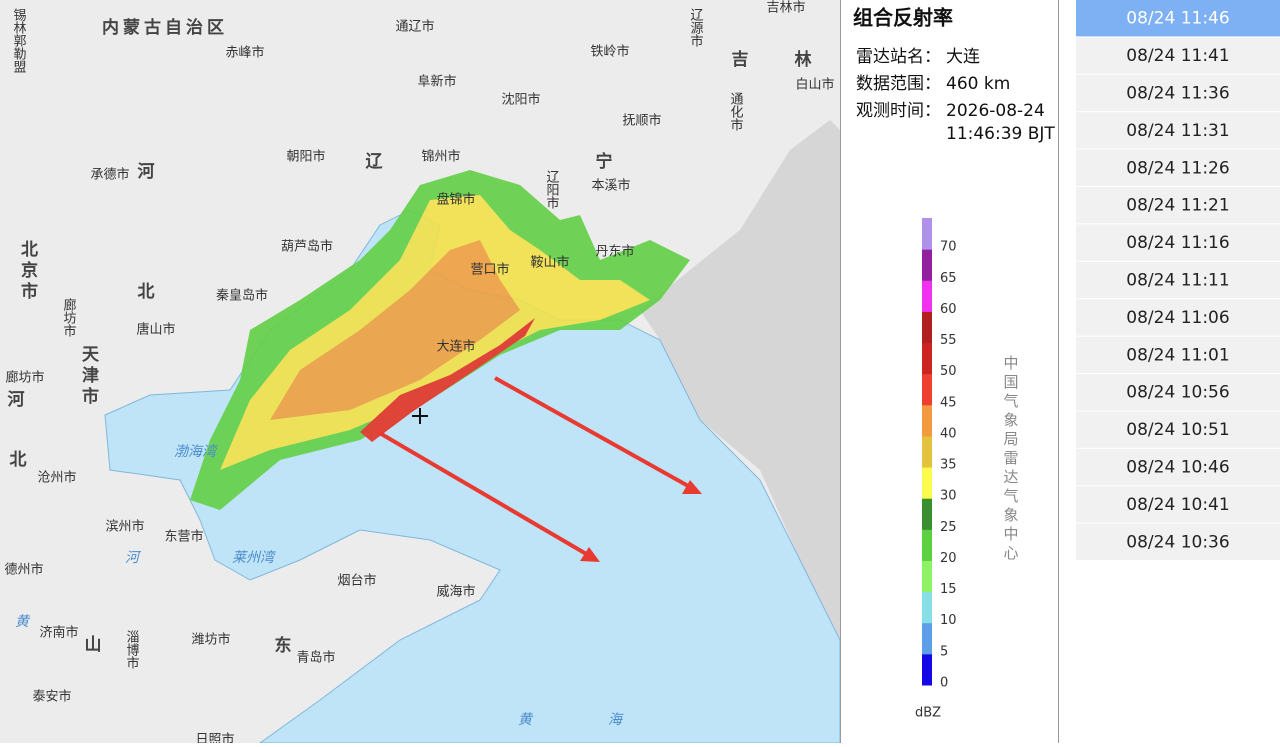 Image resolution: width=1280 pixels, height=747 pixels. I want to click on time-item-label: 08/24 11:36, so click(1177, 94).